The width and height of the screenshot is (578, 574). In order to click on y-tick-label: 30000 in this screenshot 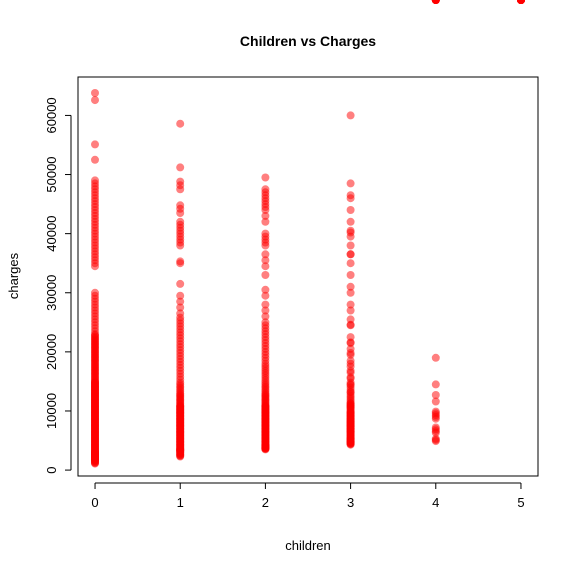, I will do `click(51, 293)`.